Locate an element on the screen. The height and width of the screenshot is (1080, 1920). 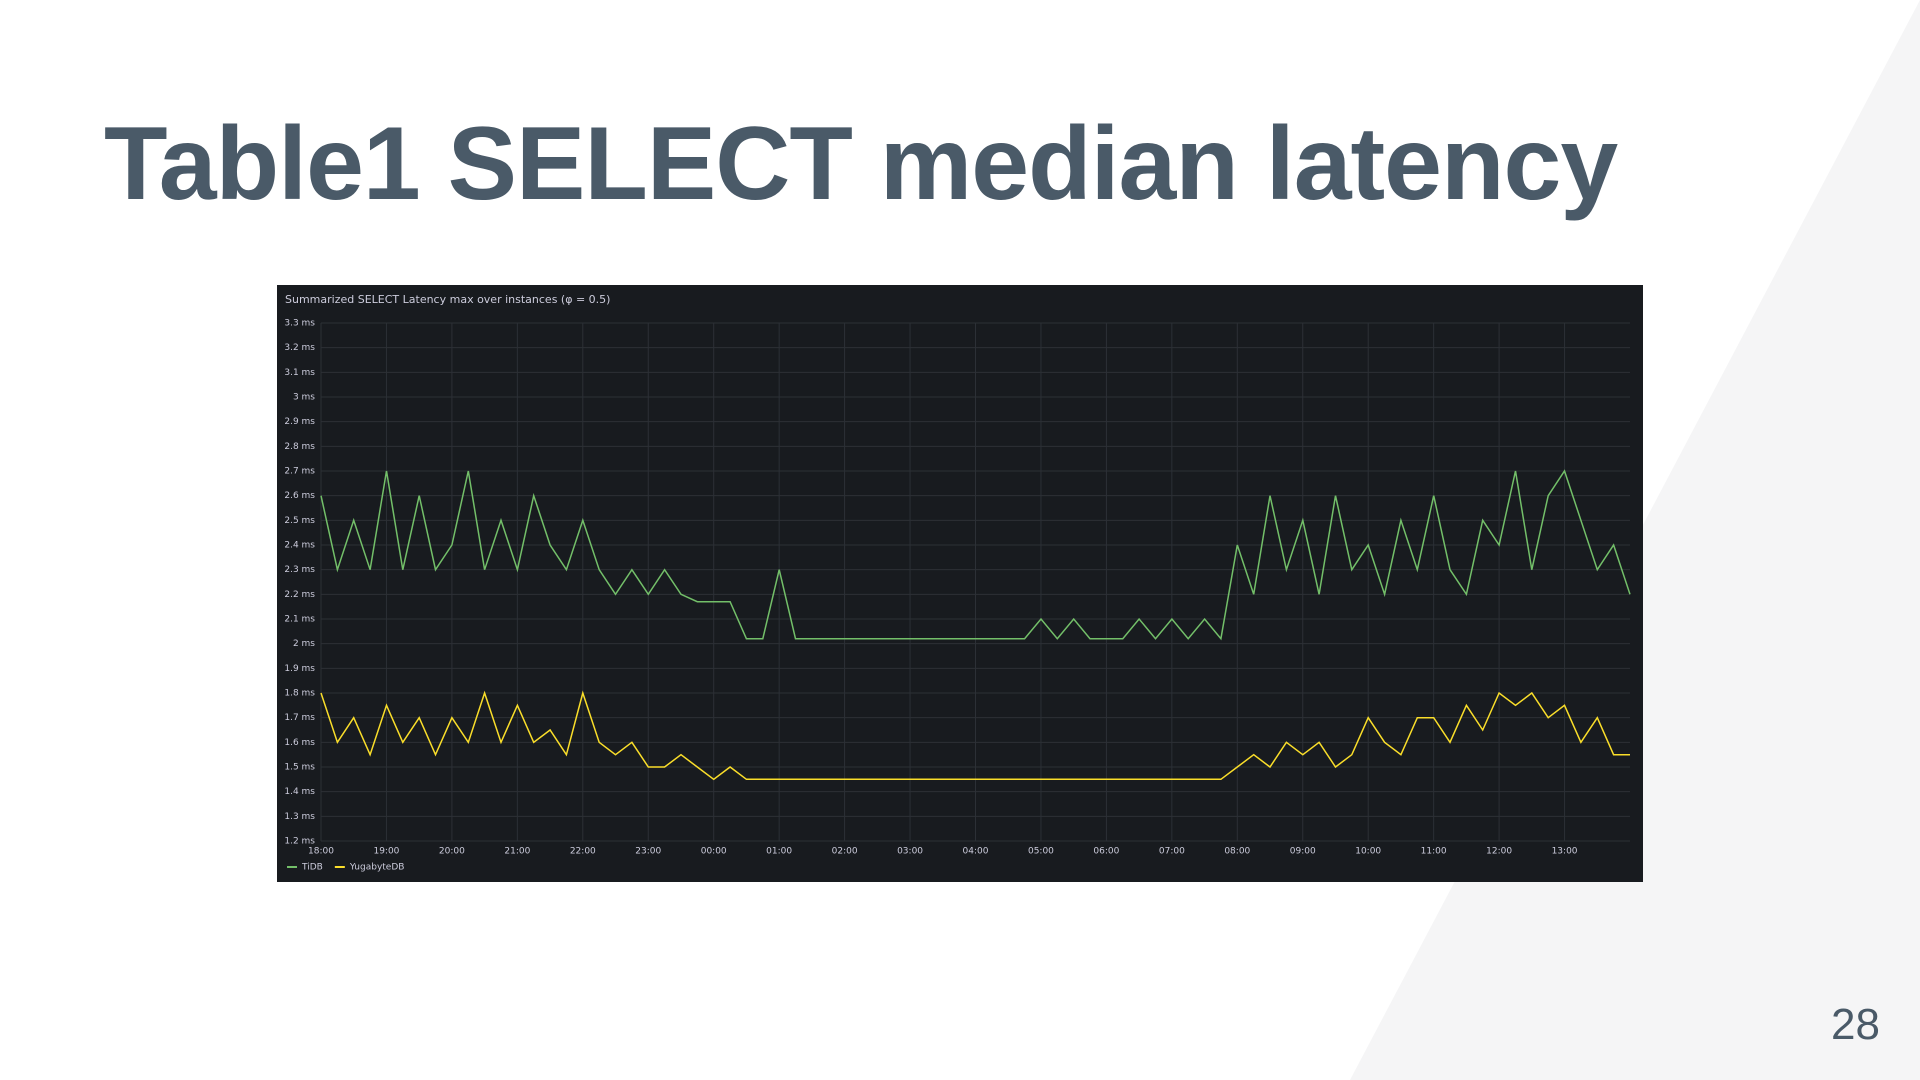
y-tick-label: 2.1 ms is located at coordinates (299, 620).